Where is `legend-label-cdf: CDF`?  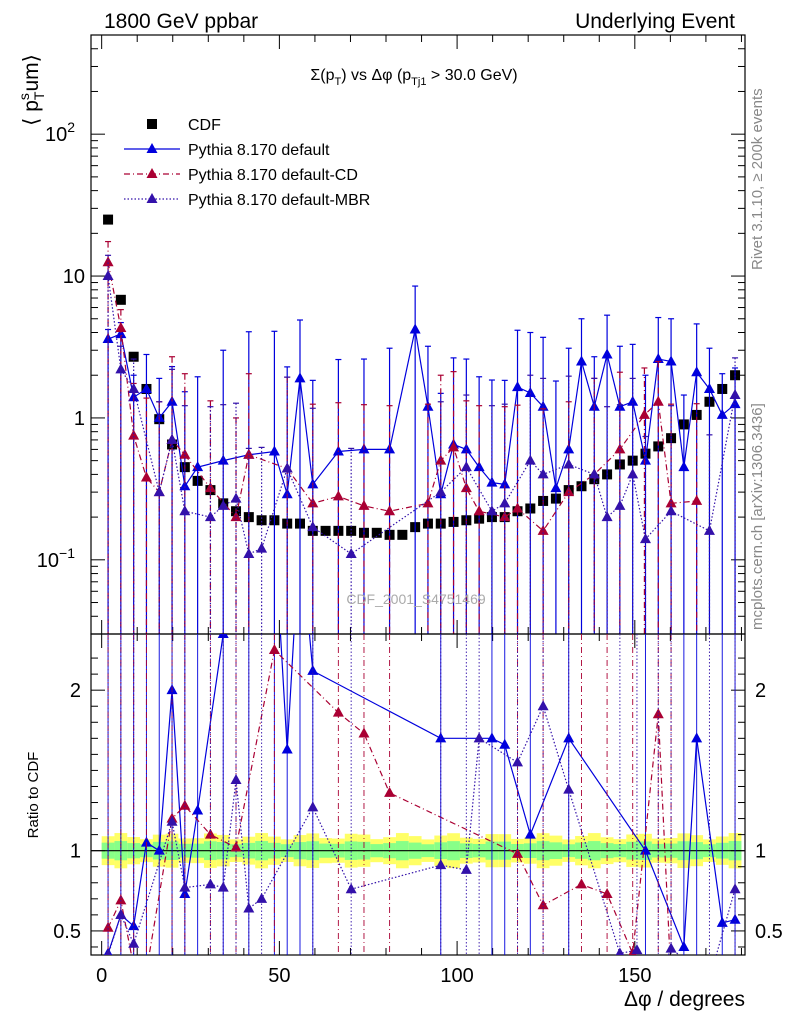 legend-label-cdf: CDF is located at coordinates (204, 125).